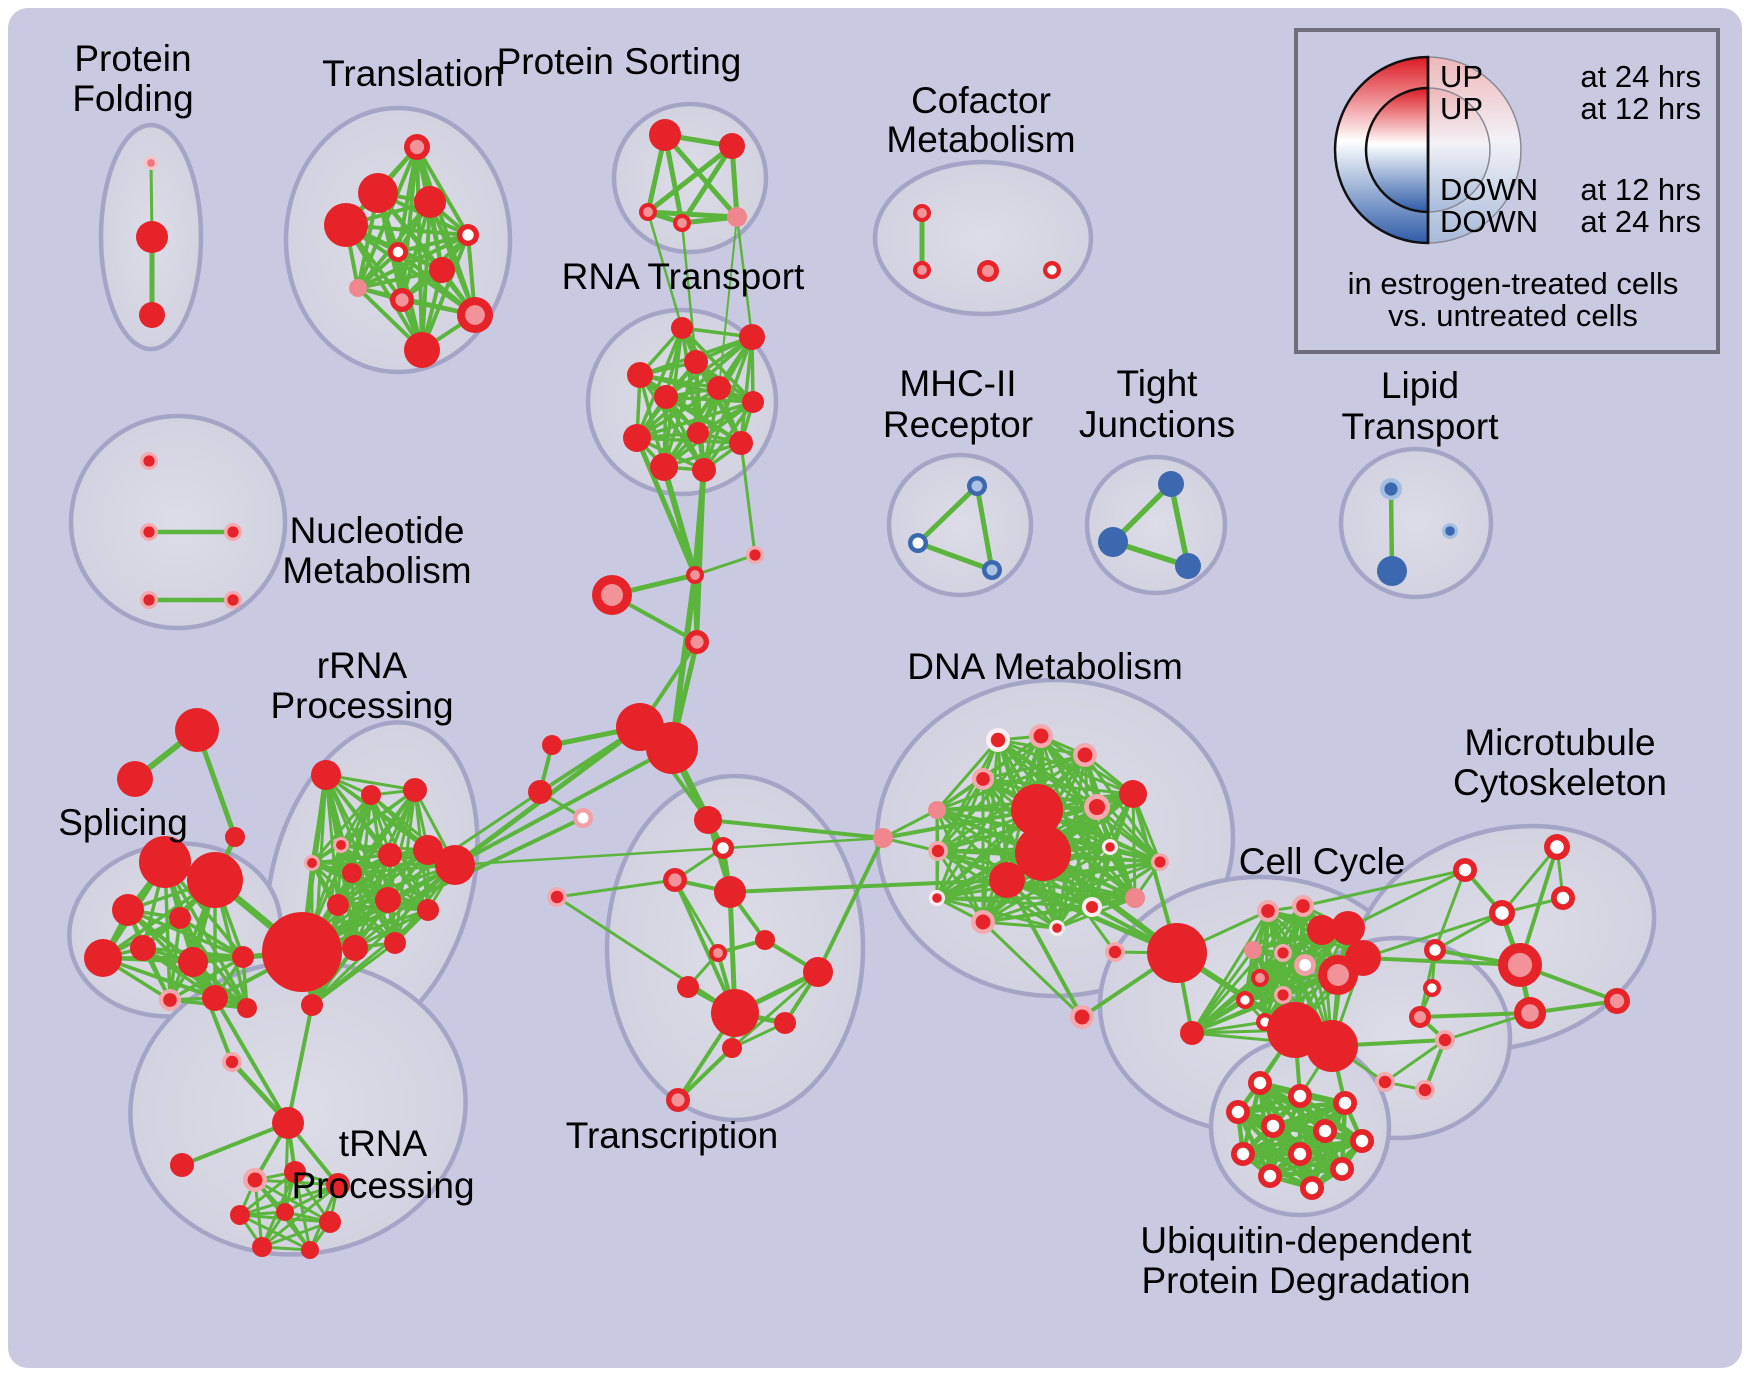 The width and height of the screenshot is (1750, 1376). What do you see at coordinates (1283, 995) in the screenshot?
I see `gene-node-cc15` at bounding box center [1283, 995].